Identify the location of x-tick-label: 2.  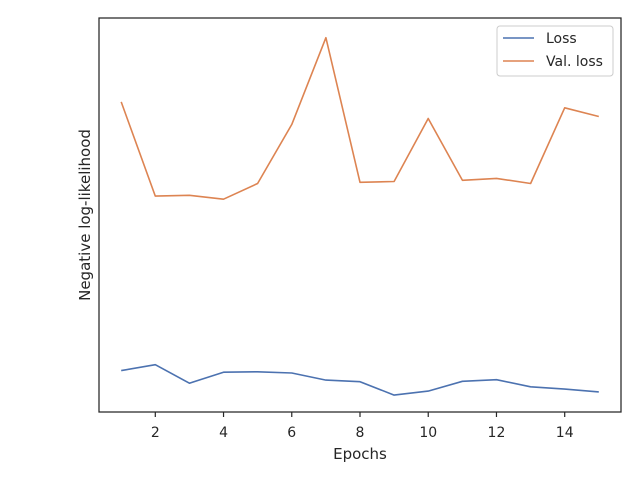
(155, 433).